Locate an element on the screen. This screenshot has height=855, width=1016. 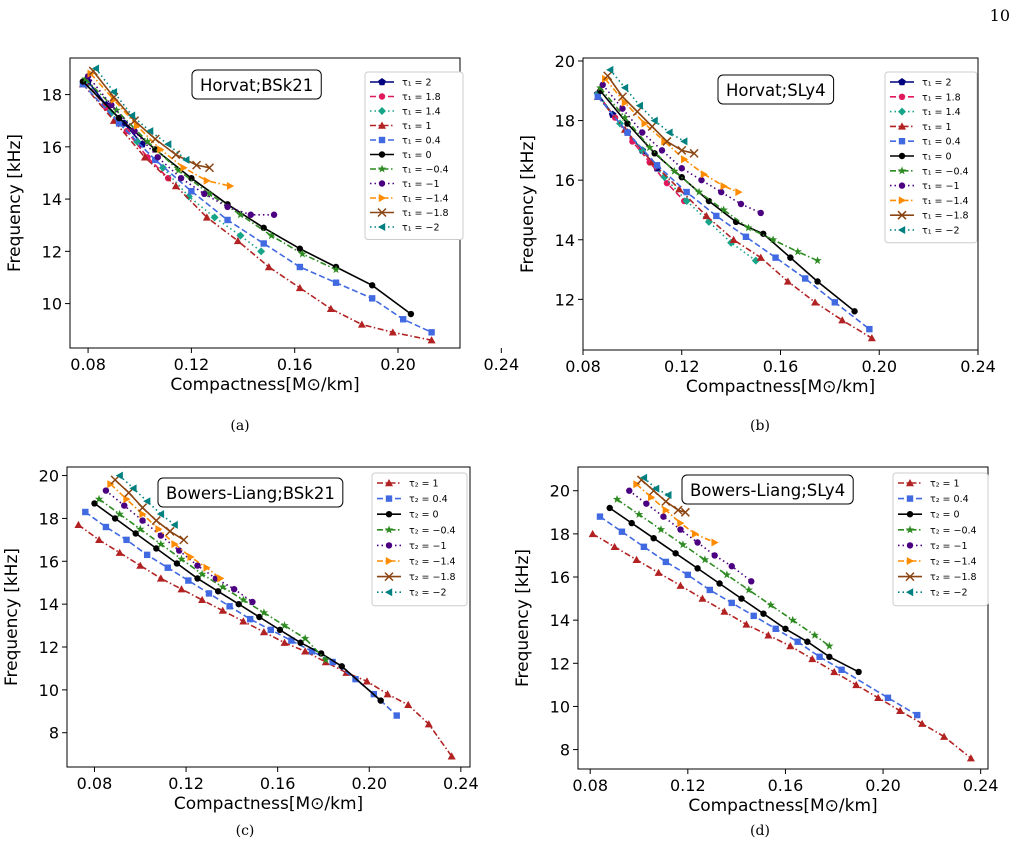
legend-label: τ₁ = 2 is located at coordinates (937, 83).